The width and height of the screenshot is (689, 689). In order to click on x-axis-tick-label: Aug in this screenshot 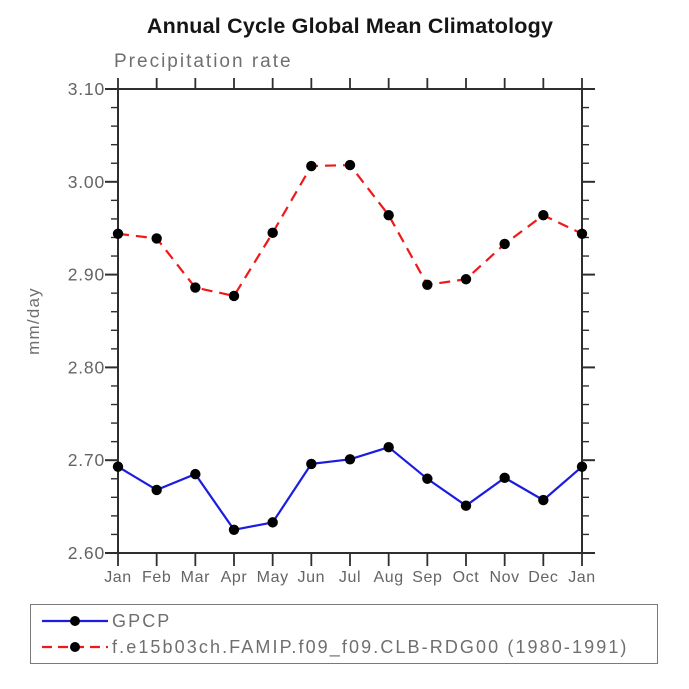, I will do `click(389, 577)`.